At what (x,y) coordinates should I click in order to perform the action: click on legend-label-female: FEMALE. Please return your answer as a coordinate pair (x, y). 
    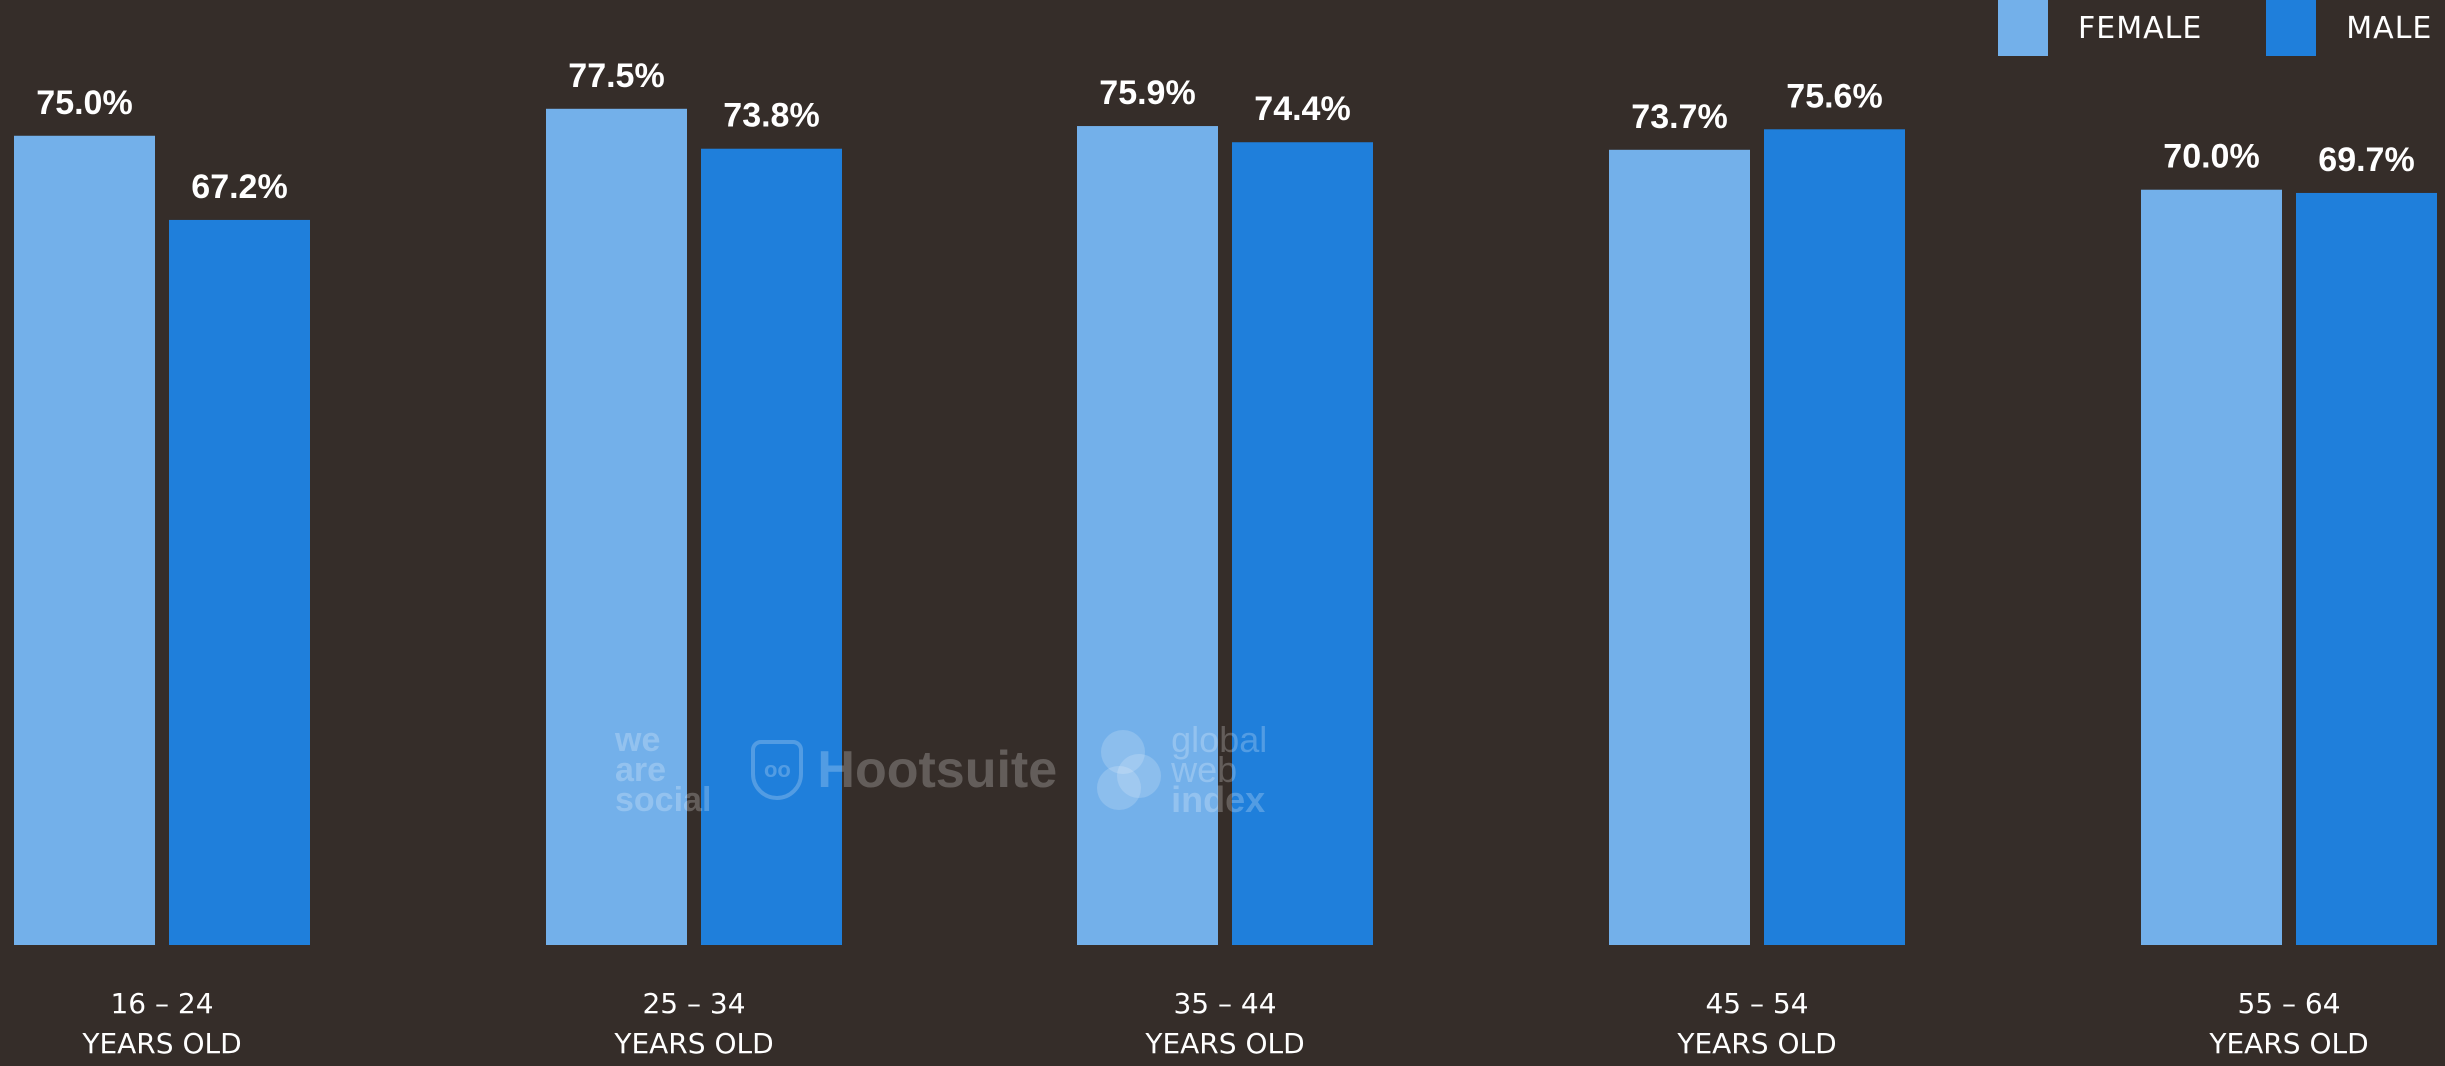
    Looking at the image, I should click on (2140, 28).